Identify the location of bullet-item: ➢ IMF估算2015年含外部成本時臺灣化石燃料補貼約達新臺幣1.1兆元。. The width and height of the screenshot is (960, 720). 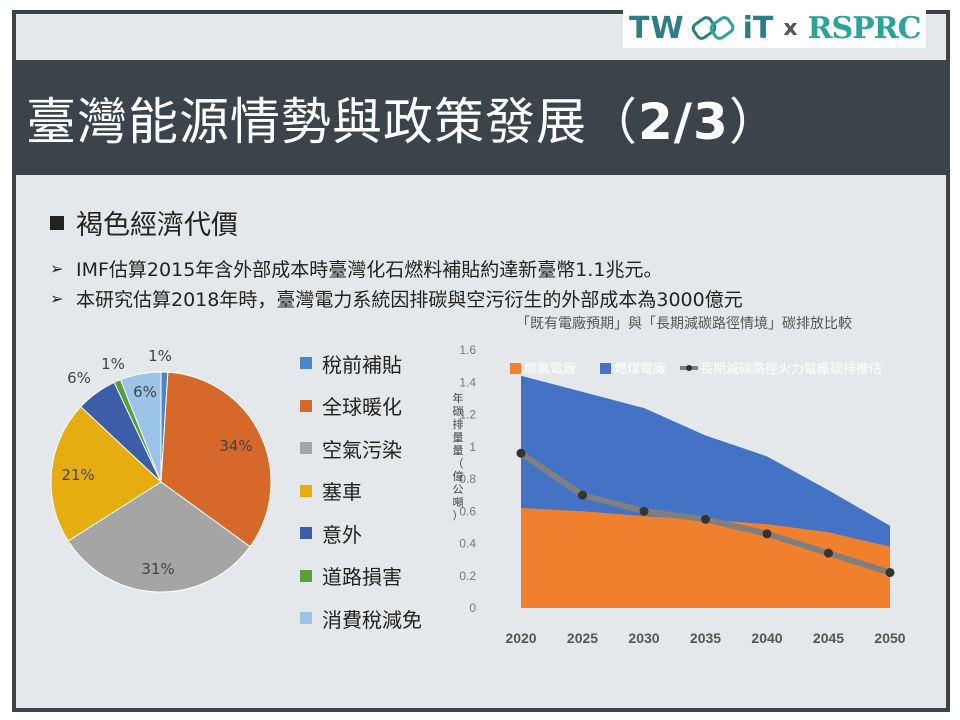
(356, 268).